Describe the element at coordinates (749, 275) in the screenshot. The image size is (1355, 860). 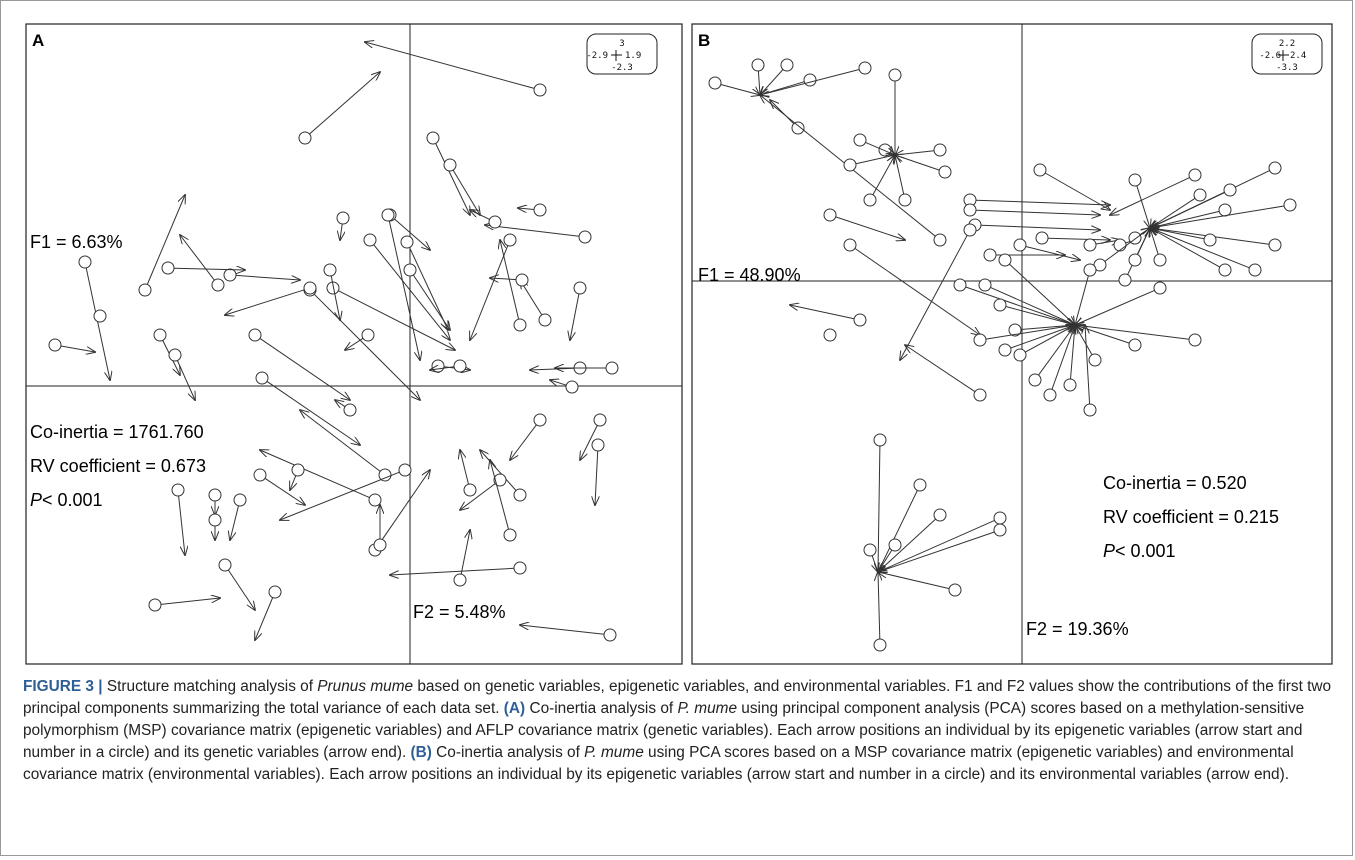
I see `panel-b-f1-label: F1 = 48.90%` at that location.